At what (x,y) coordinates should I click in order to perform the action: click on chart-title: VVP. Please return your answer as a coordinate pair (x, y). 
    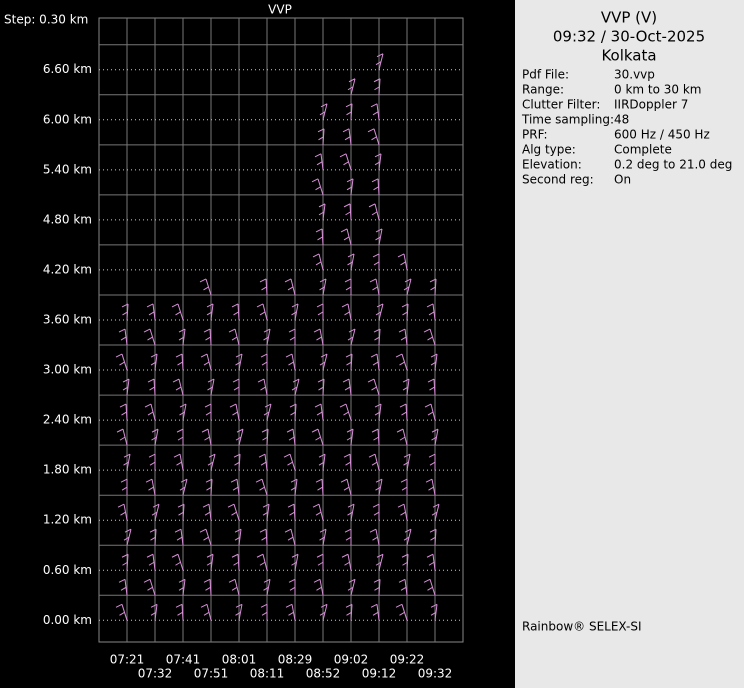
    Looking at the image, I should click on (280, 10).